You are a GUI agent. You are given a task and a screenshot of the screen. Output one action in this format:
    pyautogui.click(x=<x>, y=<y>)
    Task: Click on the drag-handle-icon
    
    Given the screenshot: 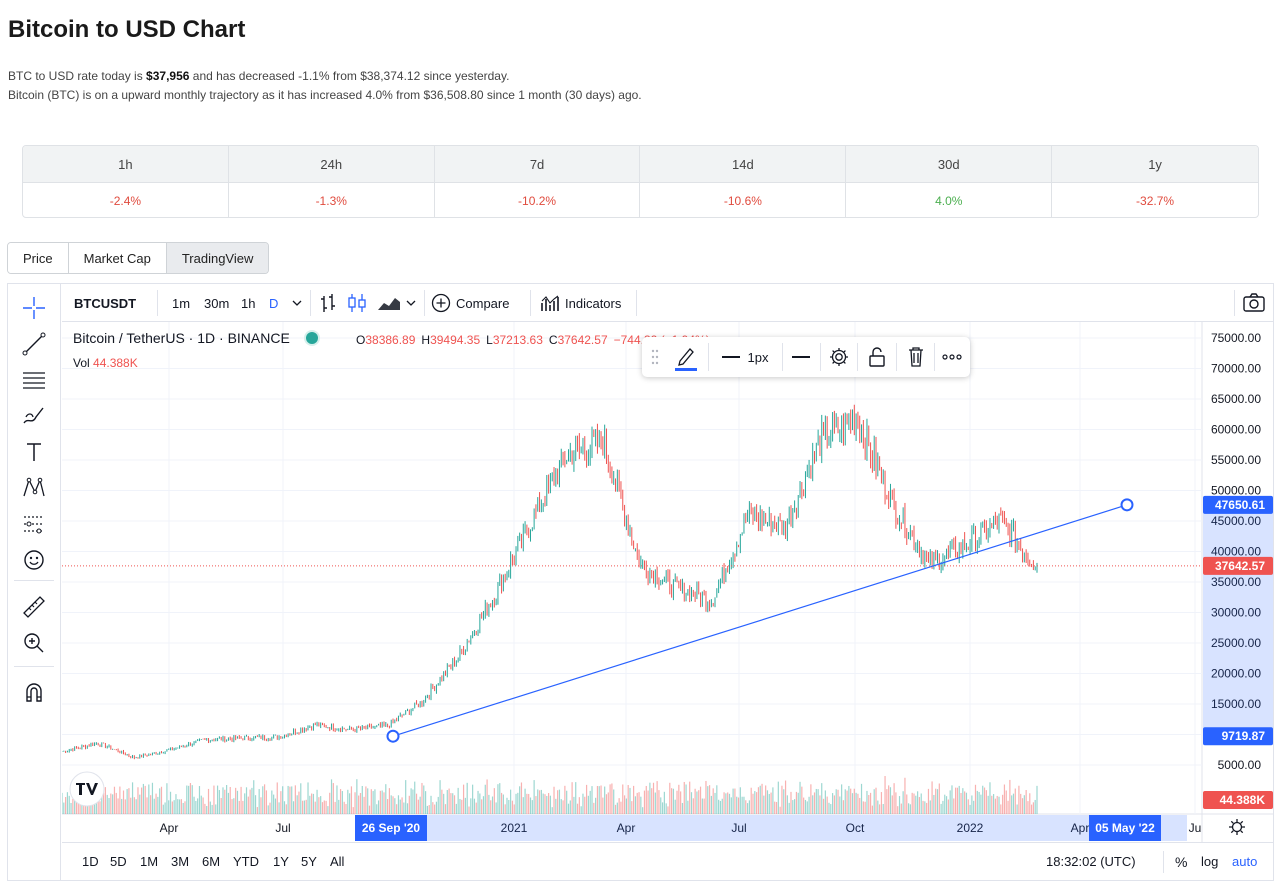 What is the action you would take?
    pyautogui.click(x=655, y=357)
    